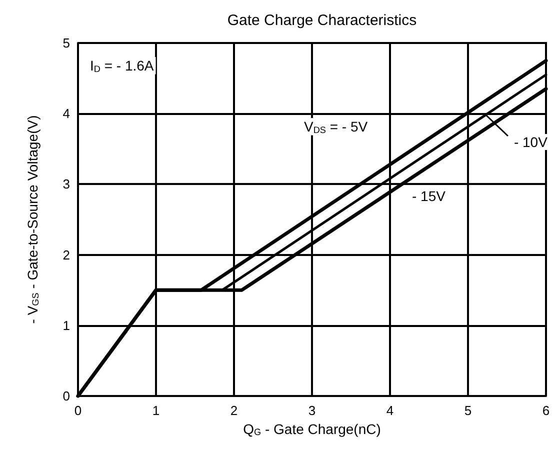 This screenshot has width=555, height=451. I want to click on y-axis-title: - VGS - Gate-to-Source Voltage(V), so click(32, 219).